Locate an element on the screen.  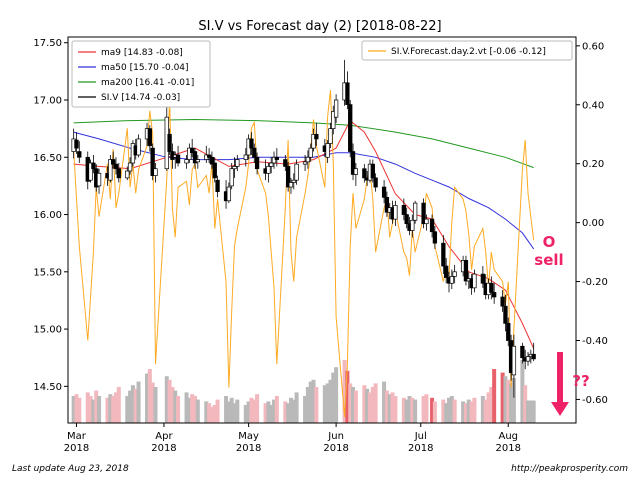
x-tick-month: Jul is located at coordinates (420, 436).